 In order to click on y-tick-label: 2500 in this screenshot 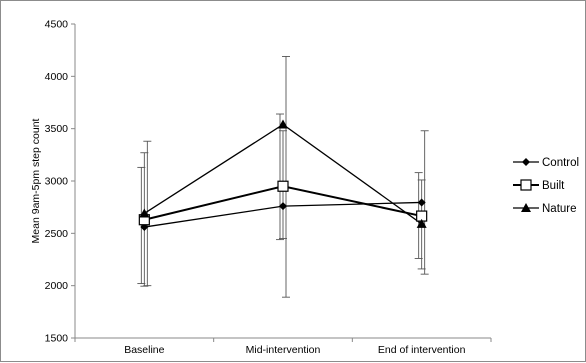, I will do `click(57, 234)`.